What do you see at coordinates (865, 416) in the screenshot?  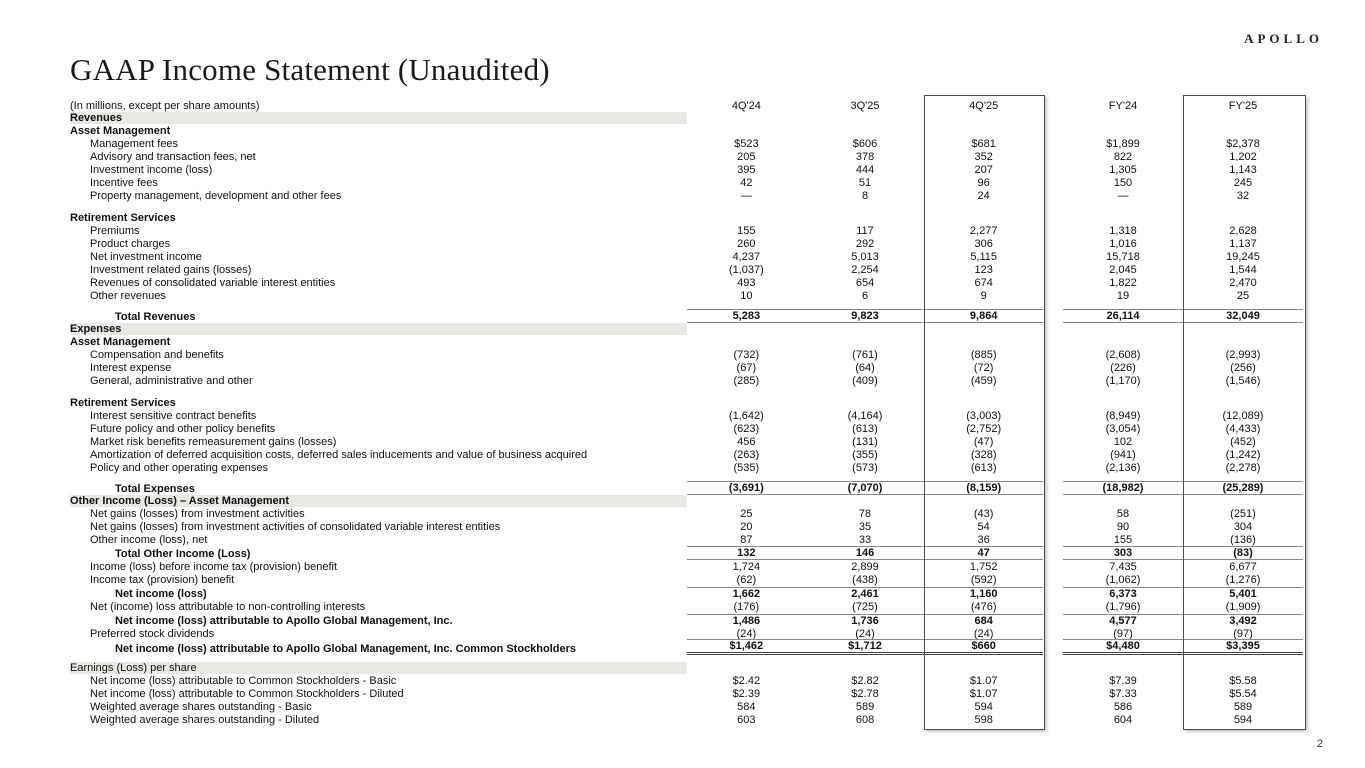 I see `quarterly-values: (1,642) (4,164) (3,003)` at bounding box center [865, 416].